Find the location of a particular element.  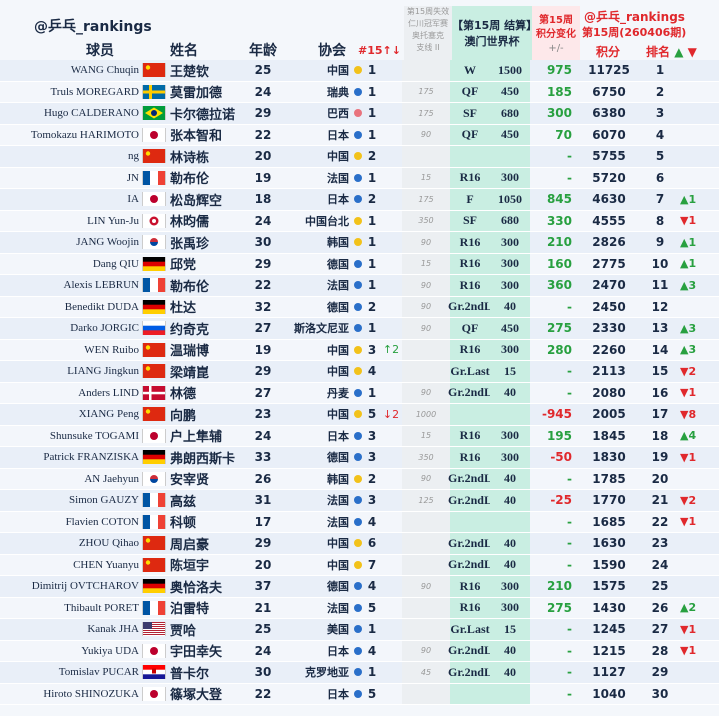

player: Hugo CALDERANO is located at coordinates (91, 113).